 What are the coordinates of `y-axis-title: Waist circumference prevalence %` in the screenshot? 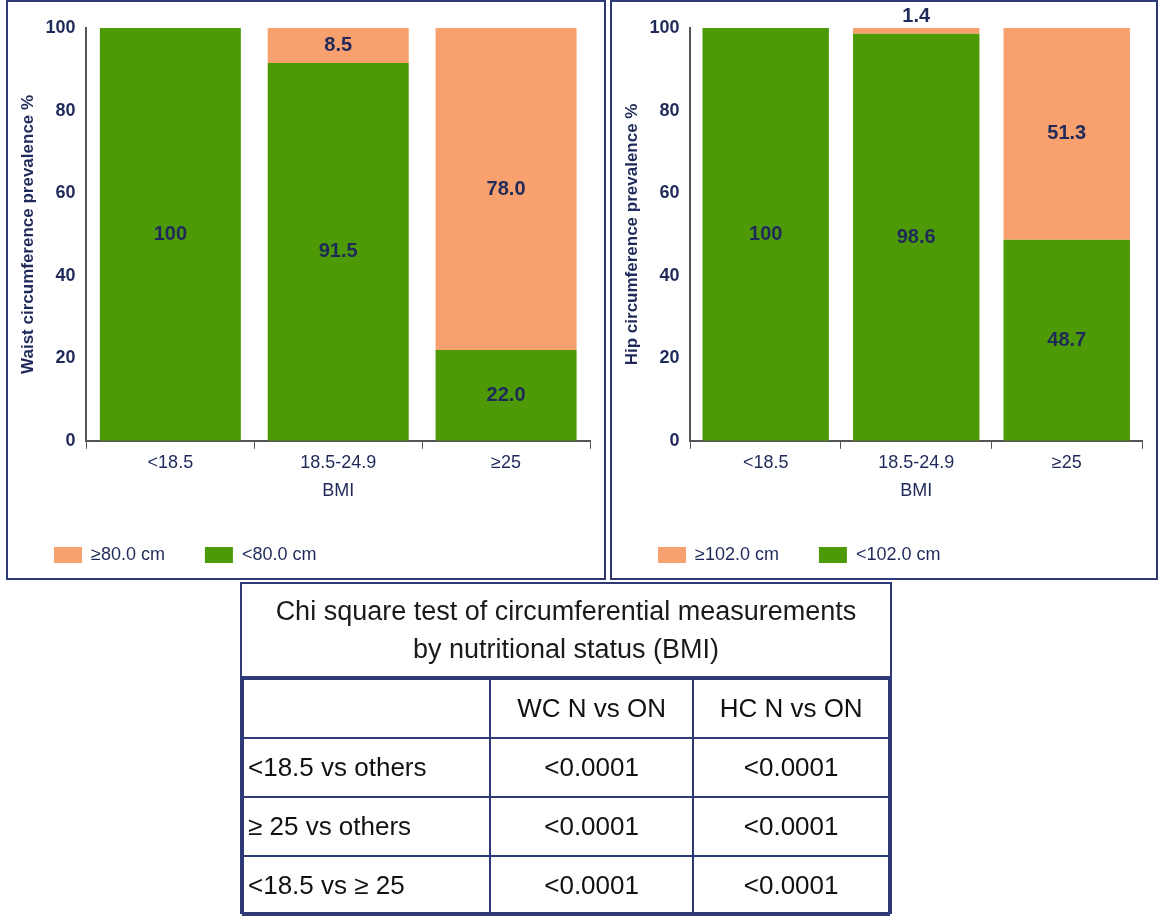 It's located at (27, 234).